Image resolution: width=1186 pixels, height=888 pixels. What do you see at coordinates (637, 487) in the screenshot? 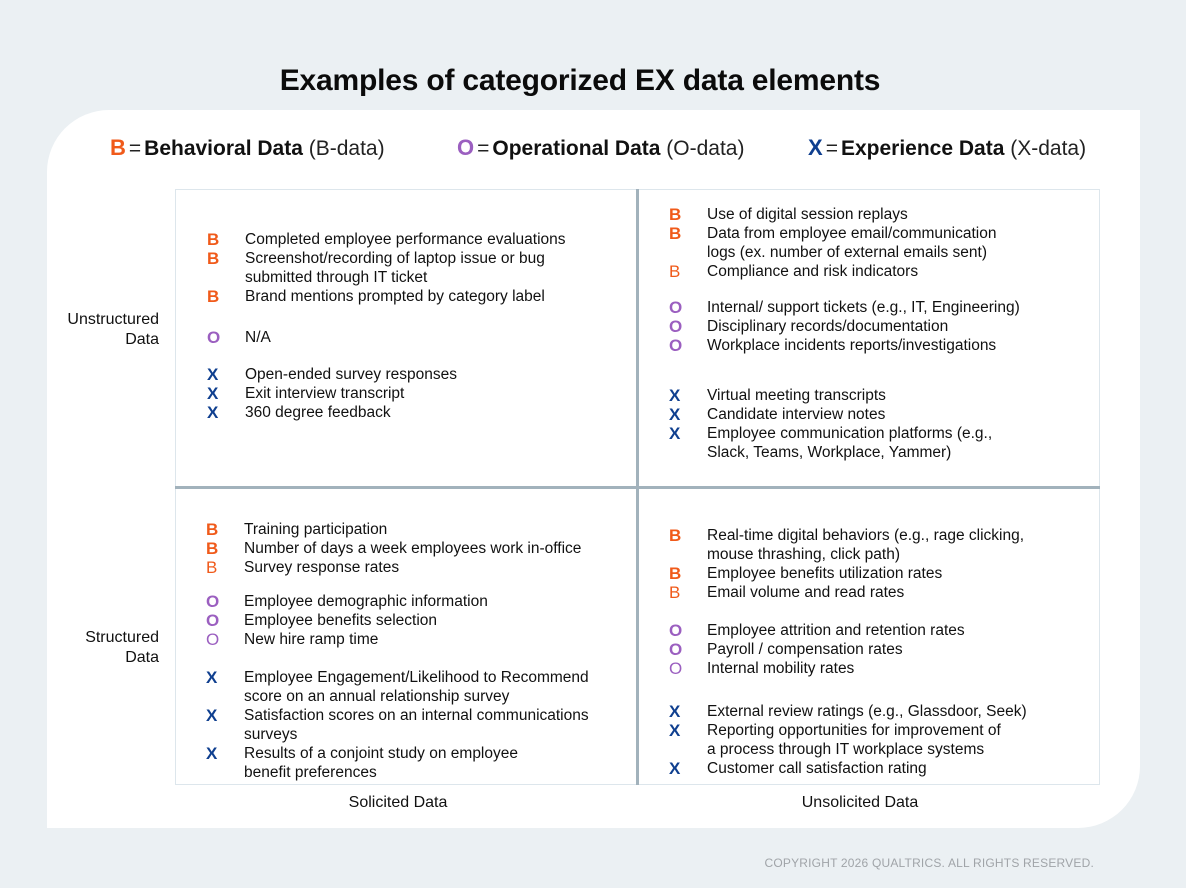
I see `horizontal-divider` at bounding box center [637, 487].